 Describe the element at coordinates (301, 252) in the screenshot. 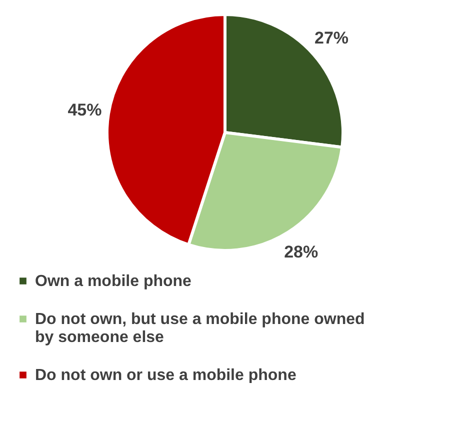

I see `data-label: 28%` at that location.